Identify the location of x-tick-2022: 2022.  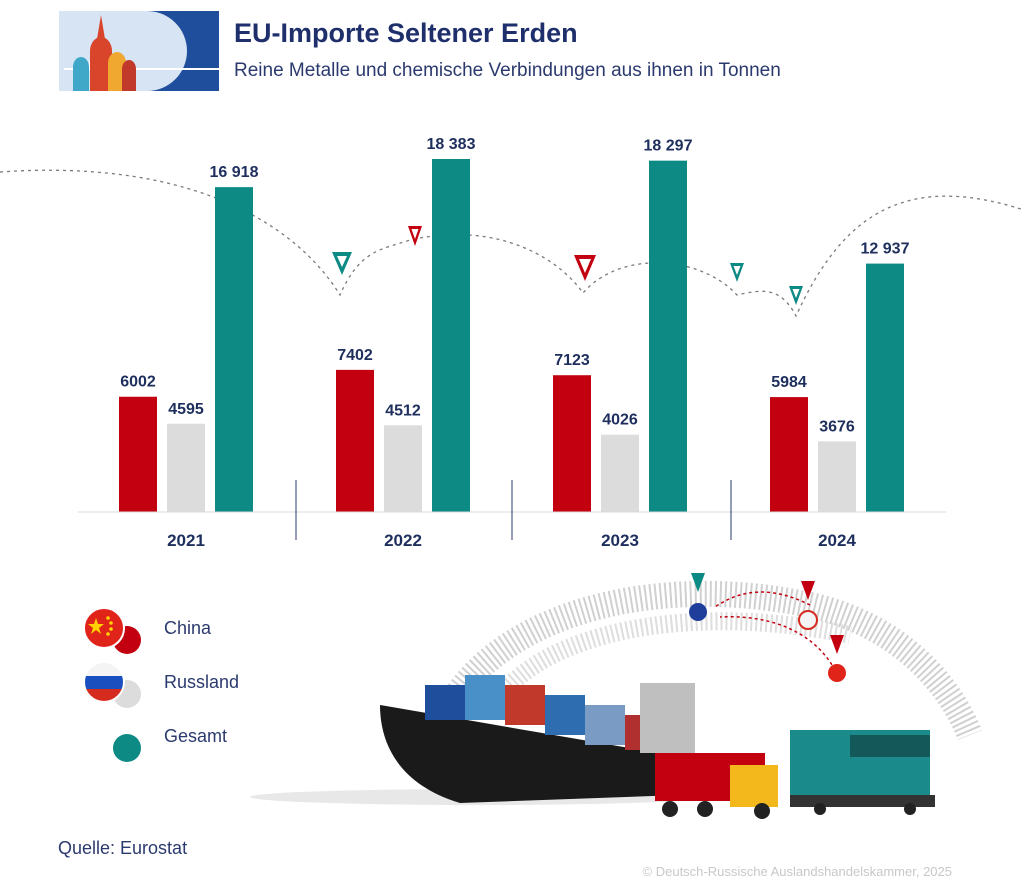
(403, 540).